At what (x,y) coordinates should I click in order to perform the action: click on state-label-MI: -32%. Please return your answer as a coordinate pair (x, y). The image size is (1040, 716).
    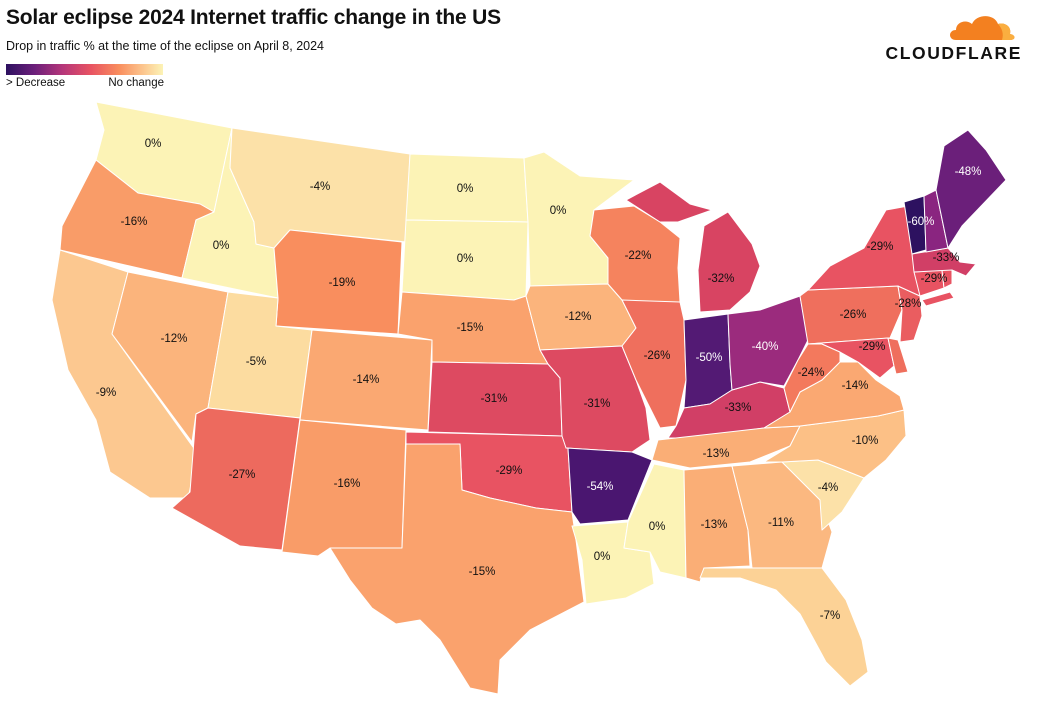
    Looking at the image, I should click on (721, 279).